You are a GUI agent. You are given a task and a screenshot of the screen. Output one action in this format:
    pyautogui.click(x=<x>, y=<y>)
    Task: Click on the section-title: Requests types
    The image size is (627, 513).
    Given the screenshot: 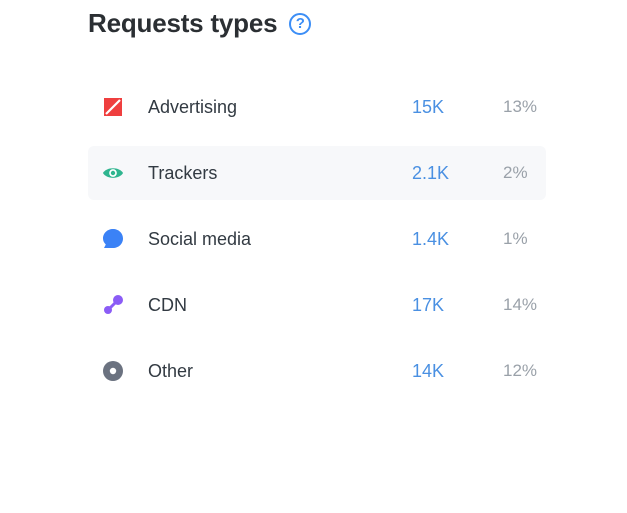 What is the action you would take?
    pyautogui.click(x=183, y=23)
    